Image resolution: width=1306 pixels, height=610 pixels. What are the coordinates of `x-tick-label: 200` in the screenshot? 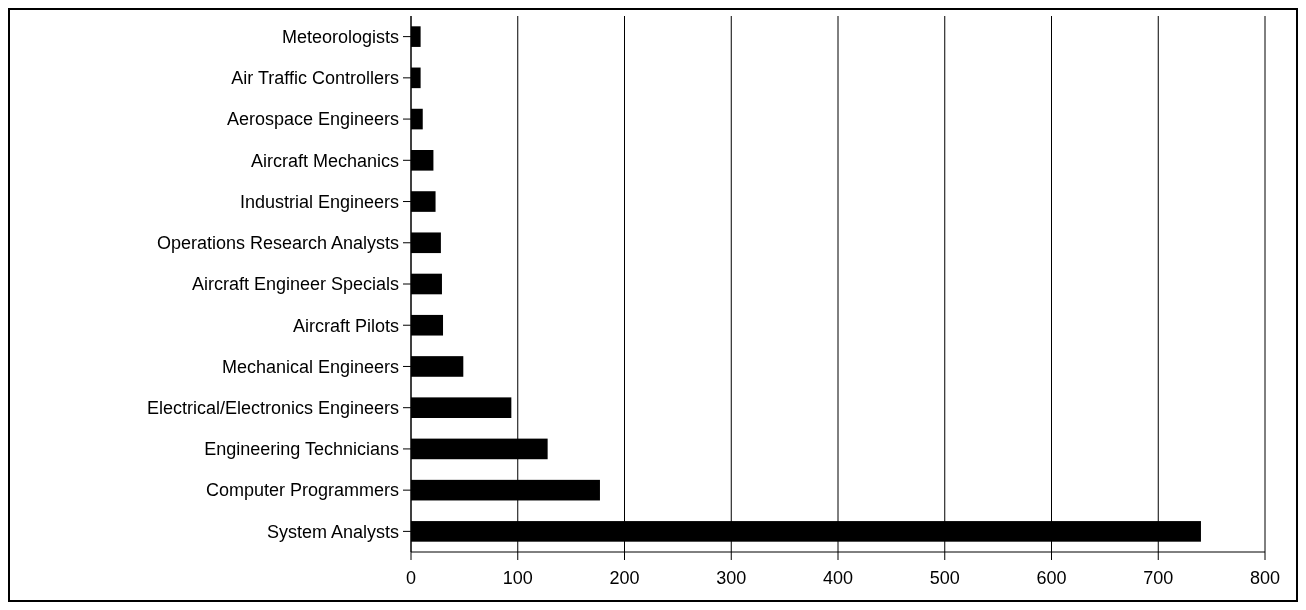 It's located at (624, 578).